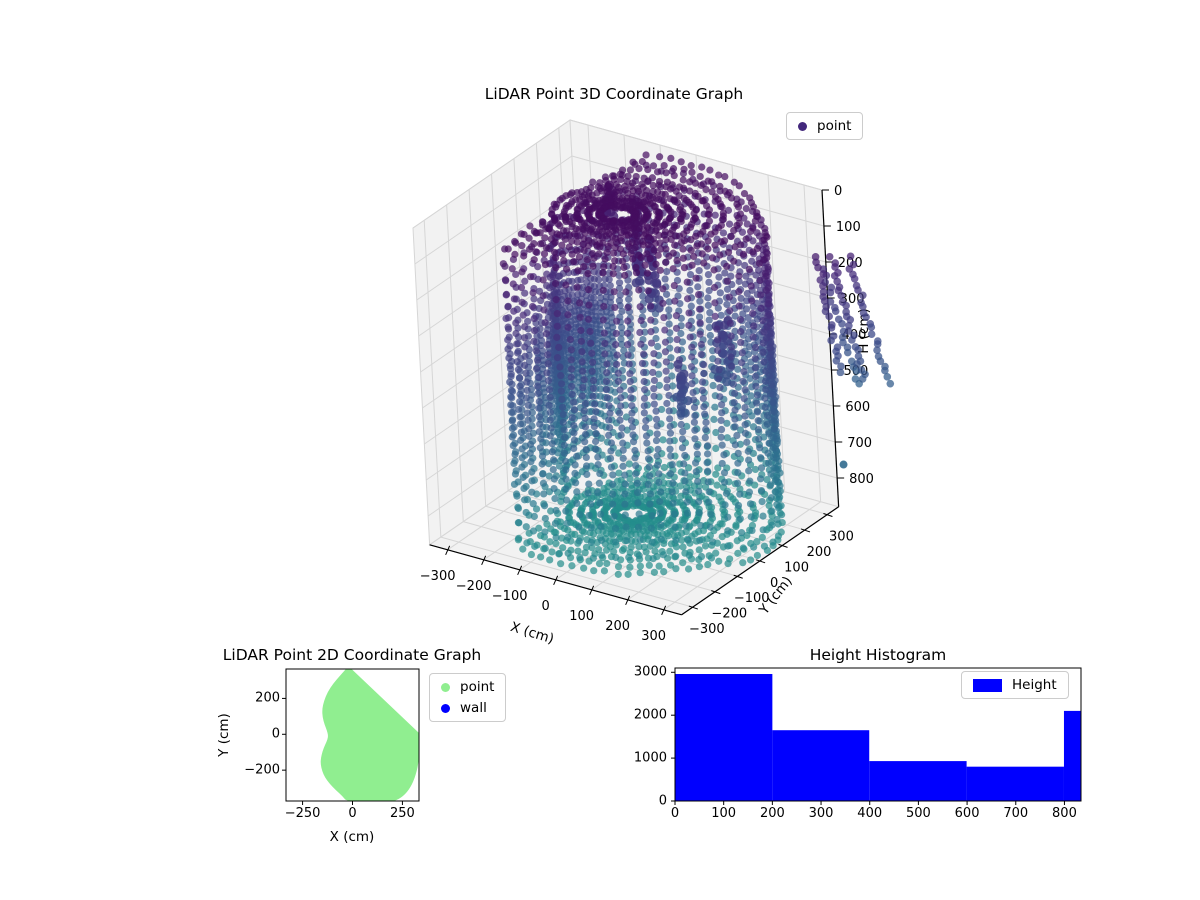 The image size is (1200, 900). What do you see at coordinates (352, 837) in the screenshot?
I see `plot2d-xaxis-label: X (cm)` at bounding box center [352, 837].